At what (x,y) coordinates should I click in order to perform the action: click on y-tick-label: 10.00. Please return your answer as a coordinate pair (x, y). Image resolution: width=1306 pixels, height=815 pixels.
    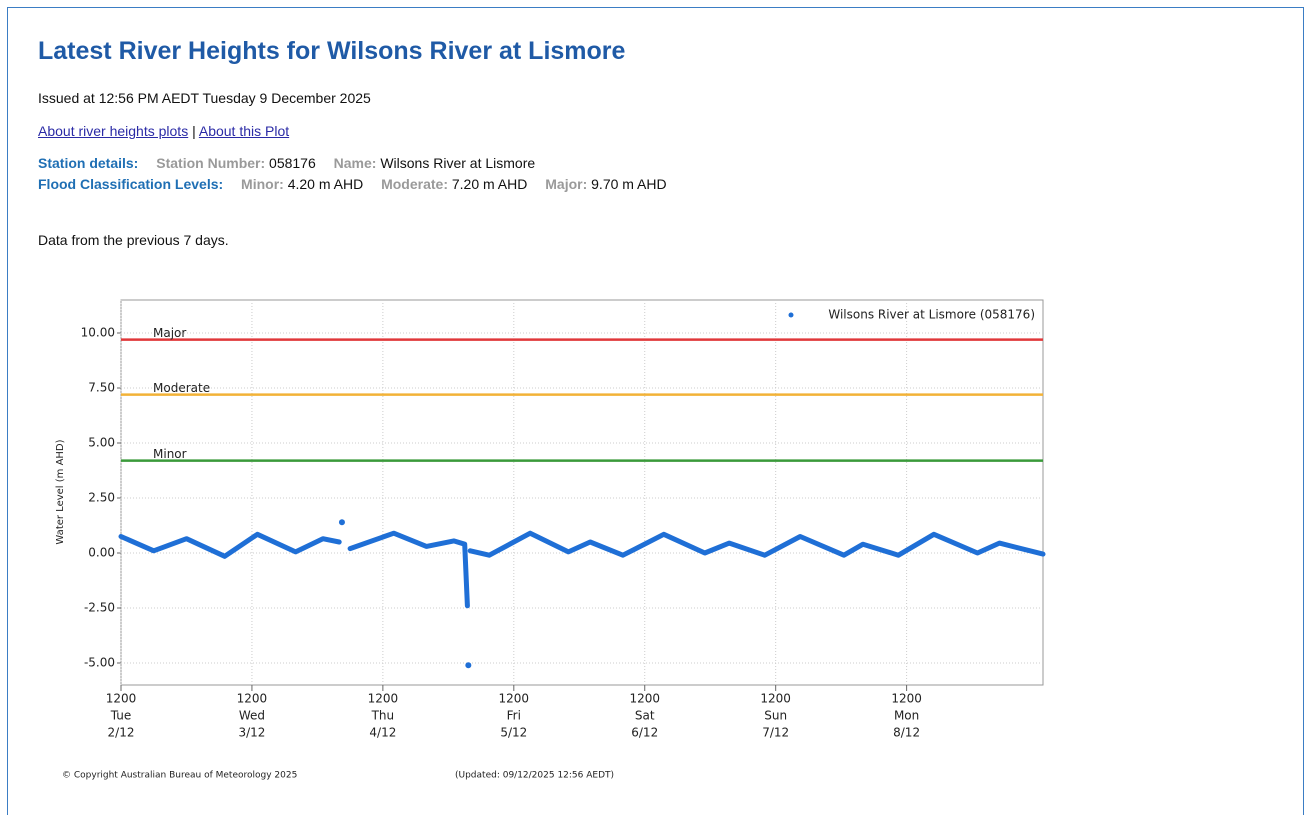
    Looking at the image, I should click on (98, 333).